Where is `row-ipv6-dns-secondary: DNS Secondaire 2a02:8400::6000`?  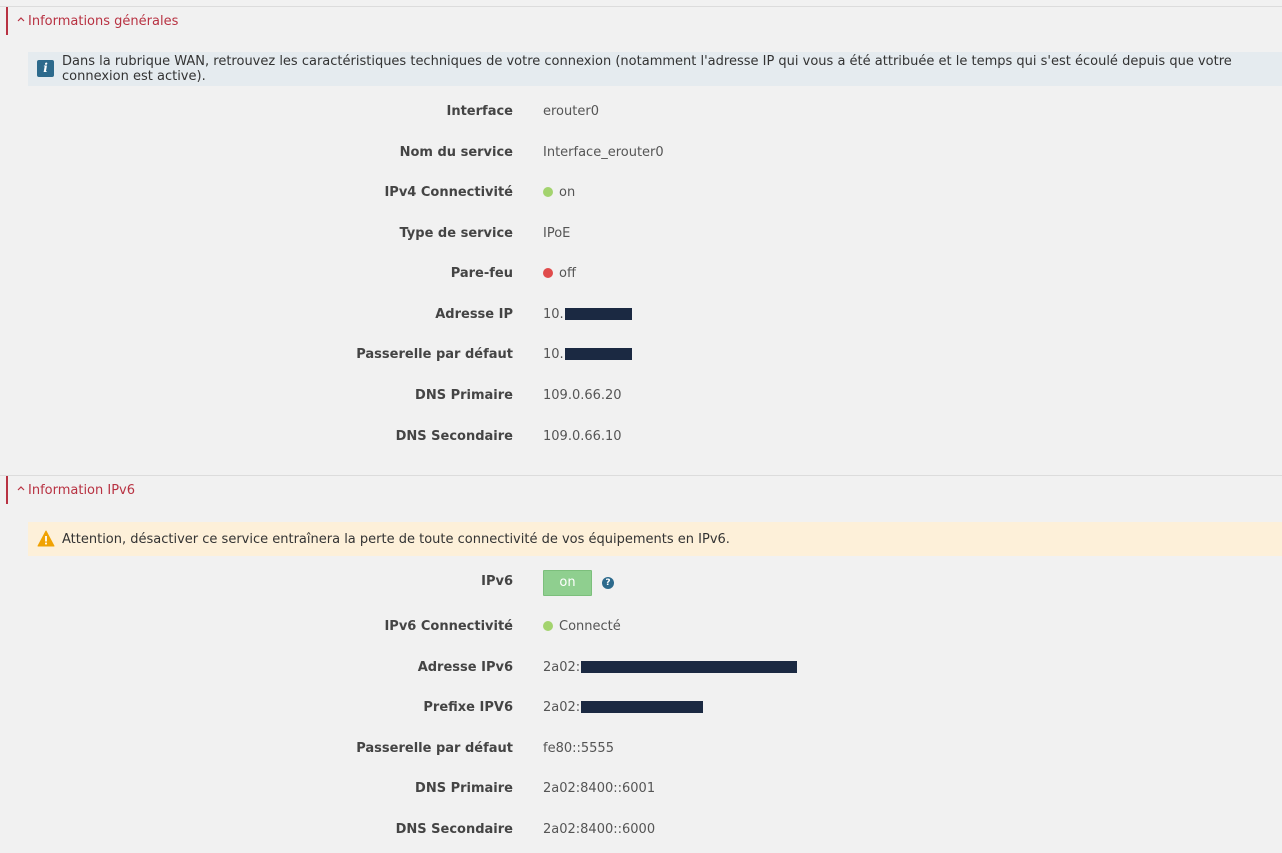 row-ipv6-dns-secondary: DNS Secondaire 2a02:8400::6000 is located at coordinates (641, 829).